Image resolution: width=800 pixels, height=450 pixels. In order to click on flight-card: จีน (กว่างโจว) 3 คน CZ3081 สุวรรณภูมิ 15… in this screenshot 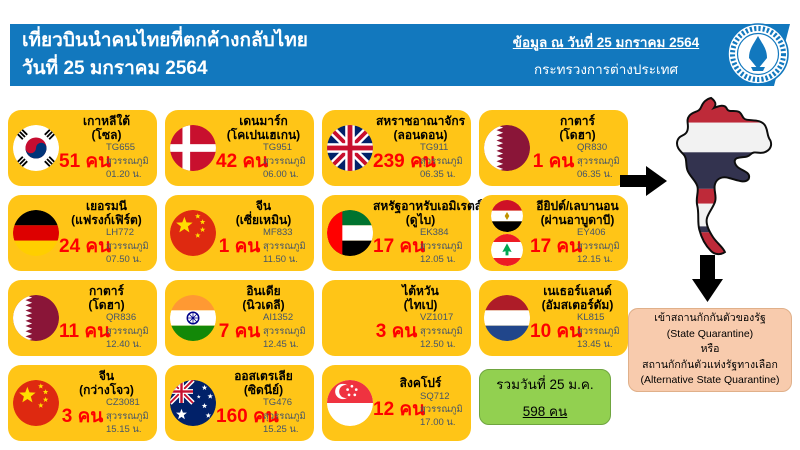, I will do `click(82, 403)`.